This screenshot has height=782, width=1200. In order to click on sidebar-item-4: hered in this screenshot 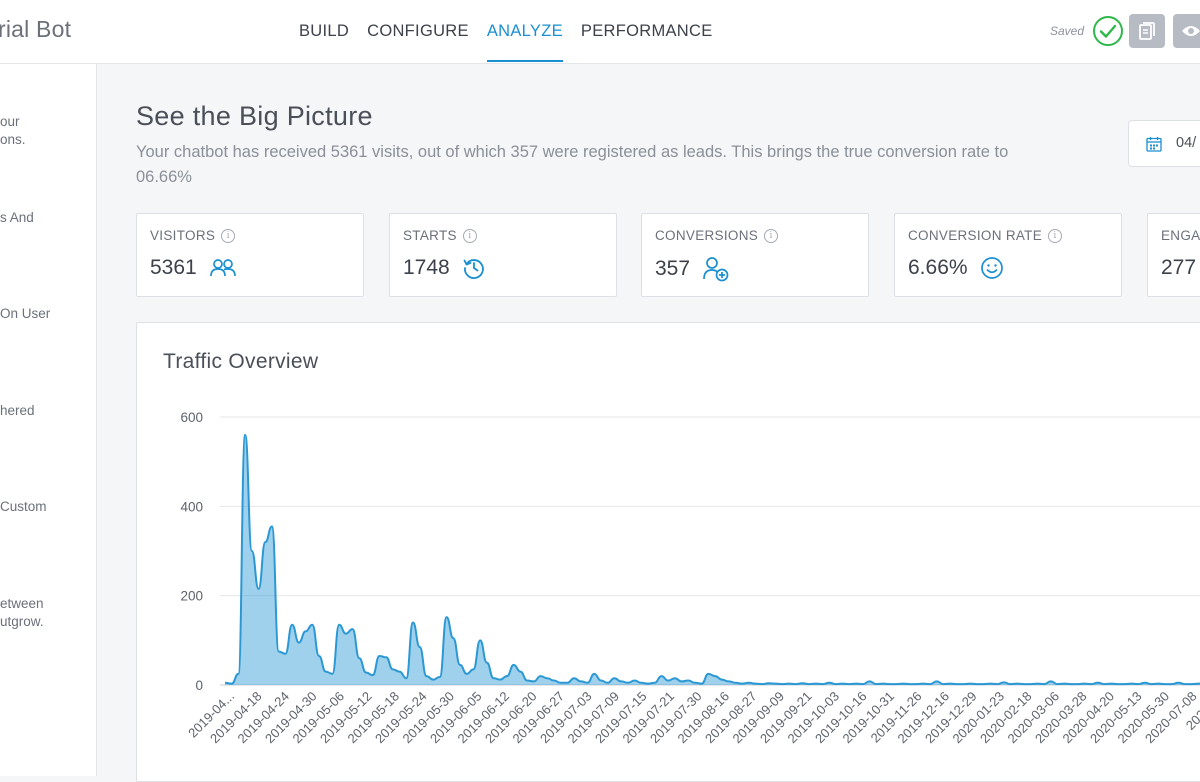, I will do `click(17, 411)`.